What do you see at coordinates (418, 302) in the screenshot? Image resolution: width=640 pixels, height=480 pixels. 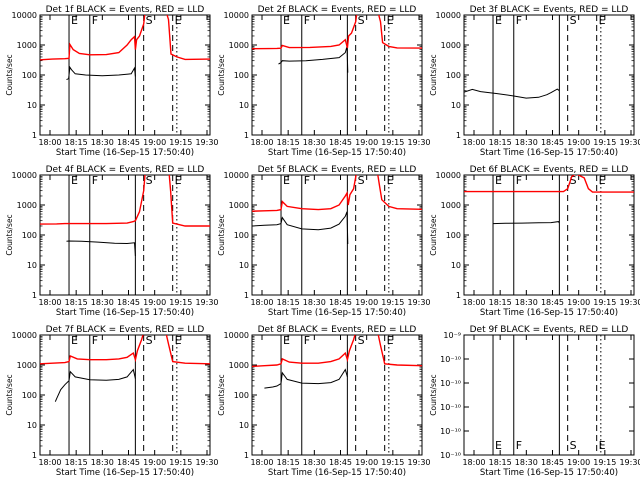 I see `x-tick-label: 19:30` at bounding box center [418, 302].